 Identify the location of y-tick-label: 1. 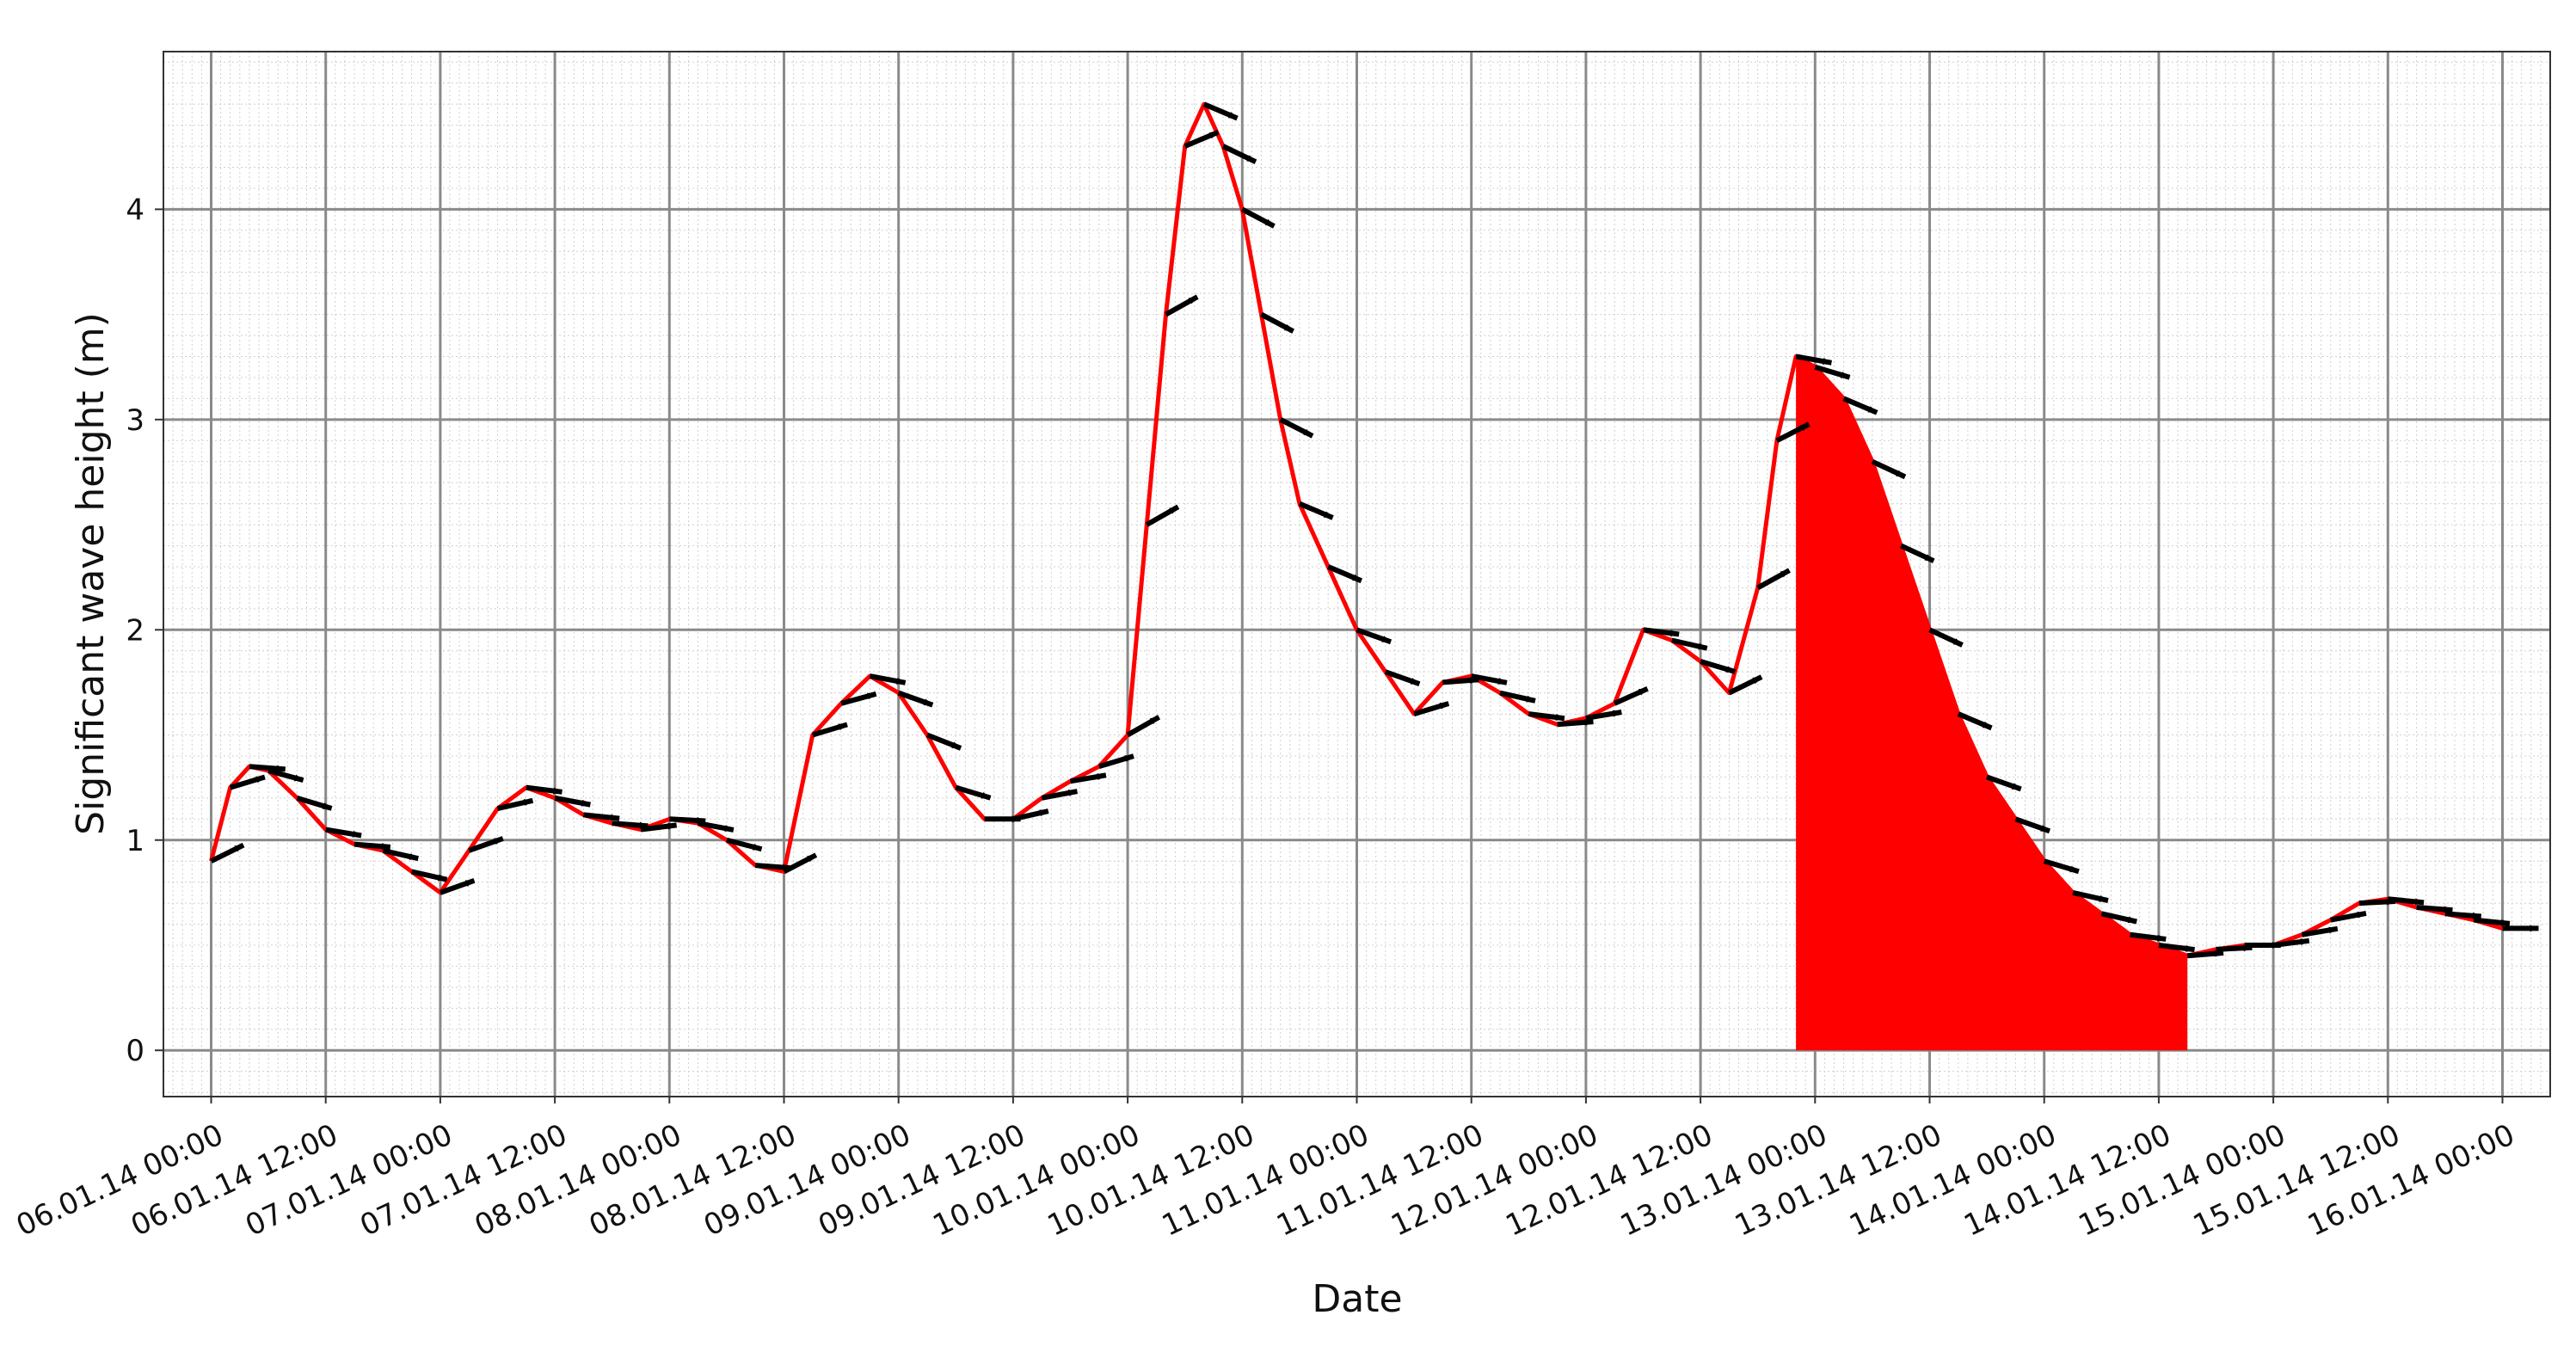
(135, 841).